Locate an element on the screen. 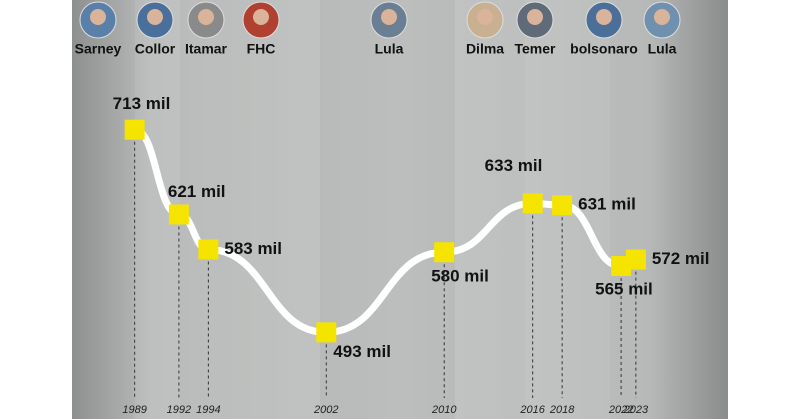  x-tick-label: 1994 is located at coordinates (208, 410).